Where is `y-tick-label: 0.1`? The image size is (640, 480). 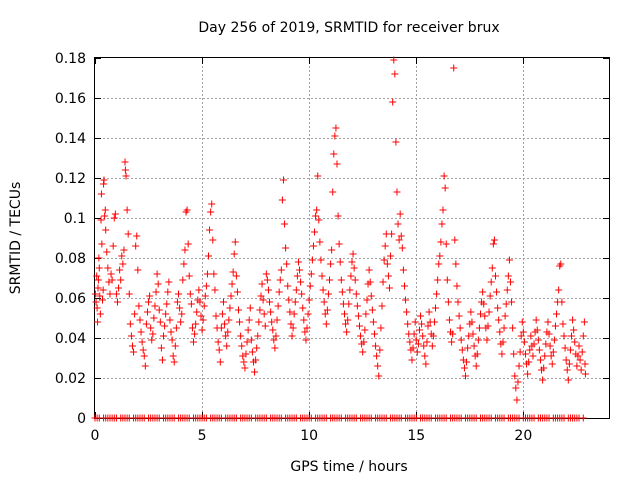
y-tick-label: 0.1 is located at coordinates (75, 219).